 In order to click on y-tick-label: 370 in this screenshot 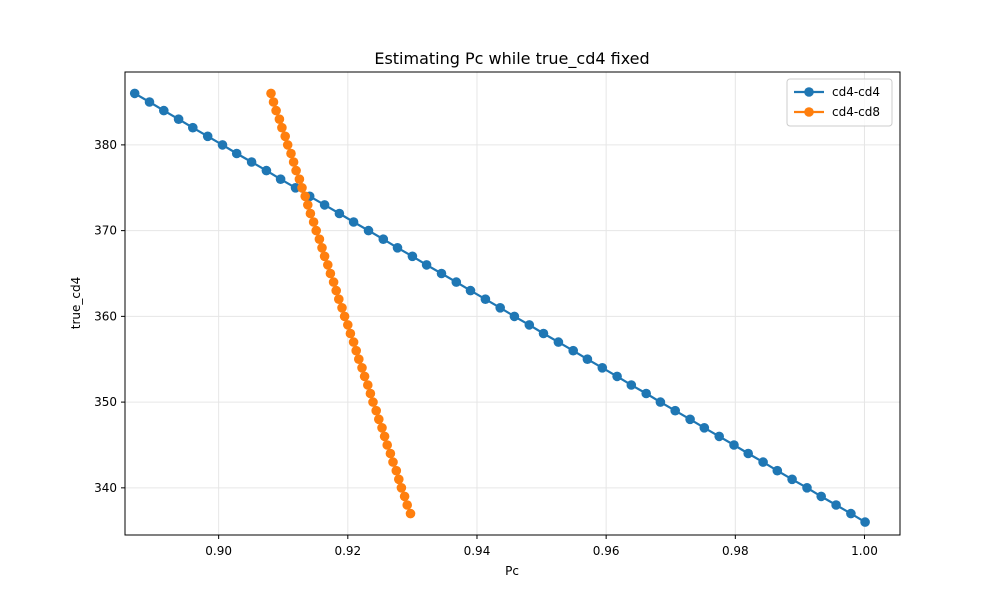, I will do `click(105, 231)`.